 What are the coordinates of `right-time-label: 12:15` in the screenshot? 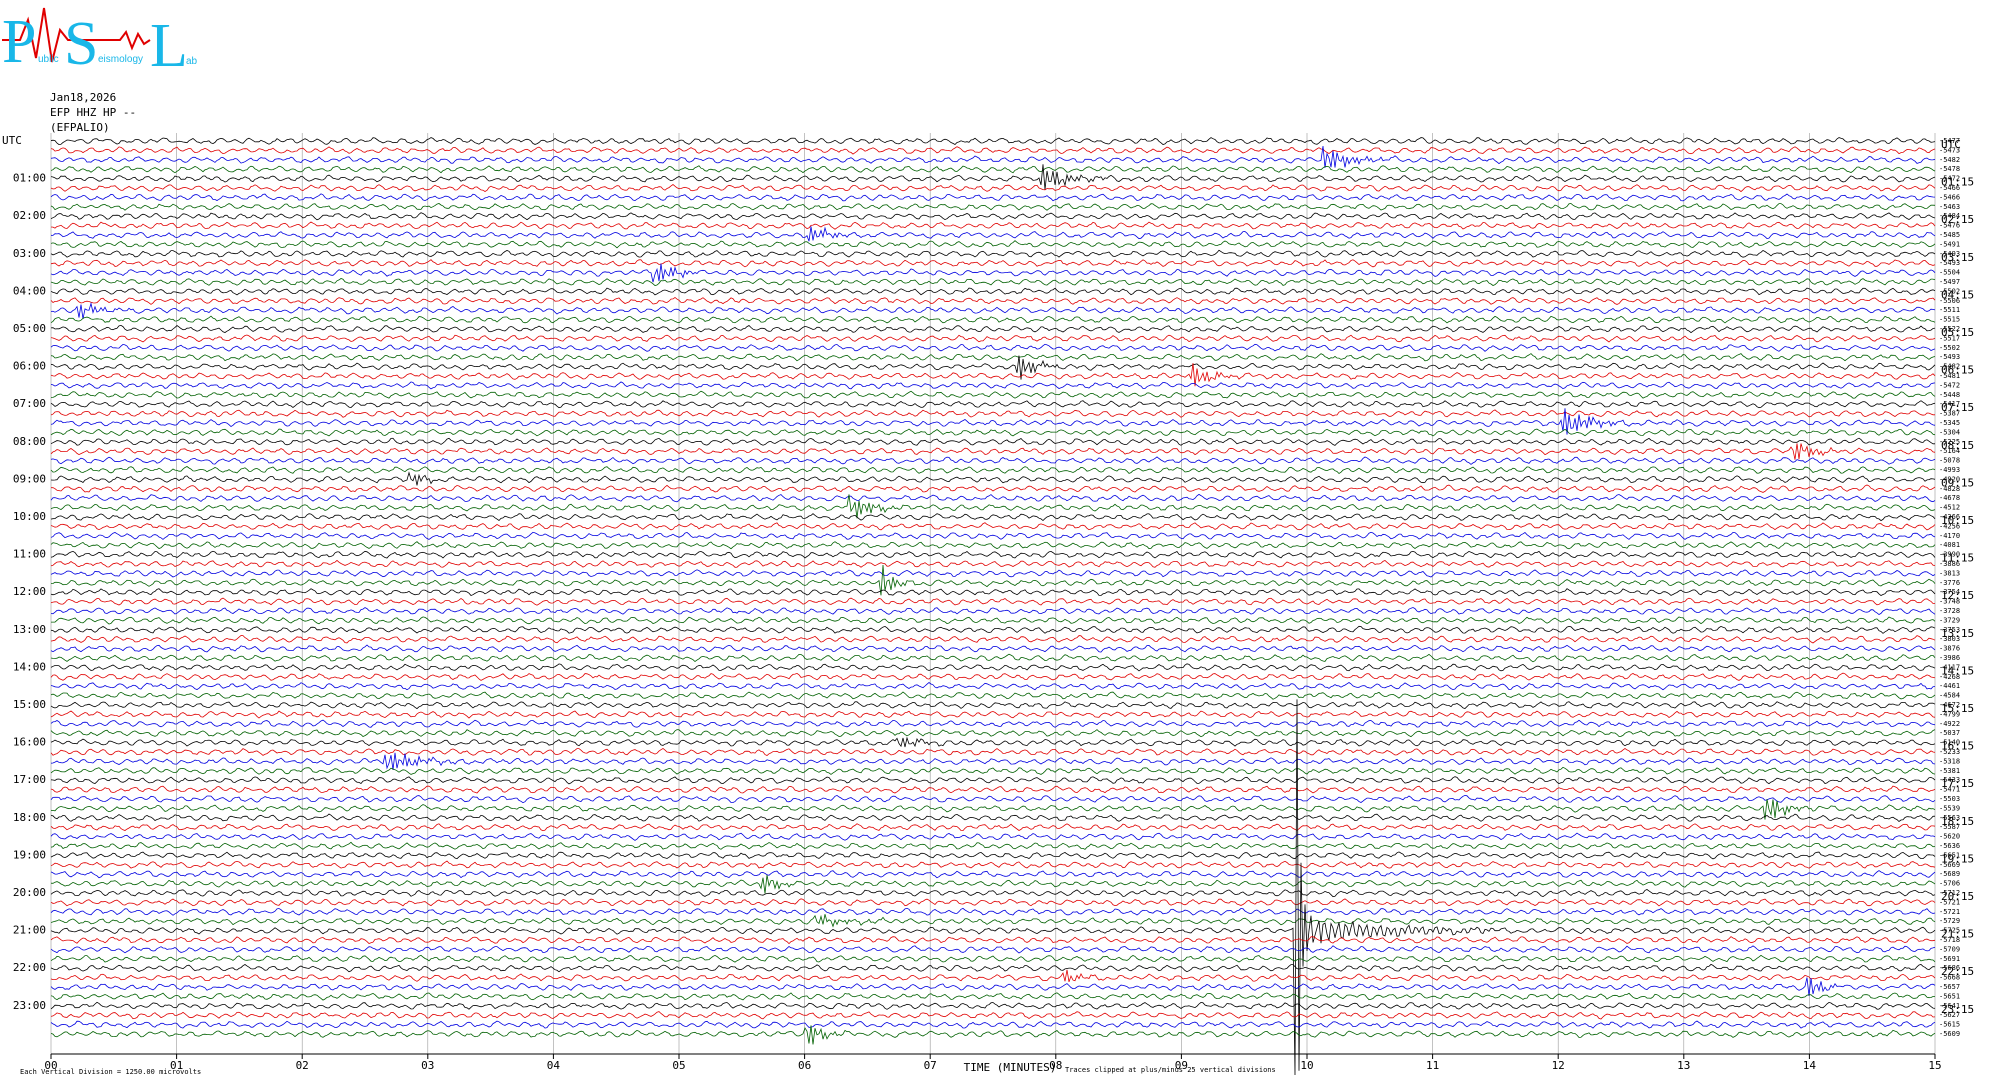 It's located at (1957, 595).